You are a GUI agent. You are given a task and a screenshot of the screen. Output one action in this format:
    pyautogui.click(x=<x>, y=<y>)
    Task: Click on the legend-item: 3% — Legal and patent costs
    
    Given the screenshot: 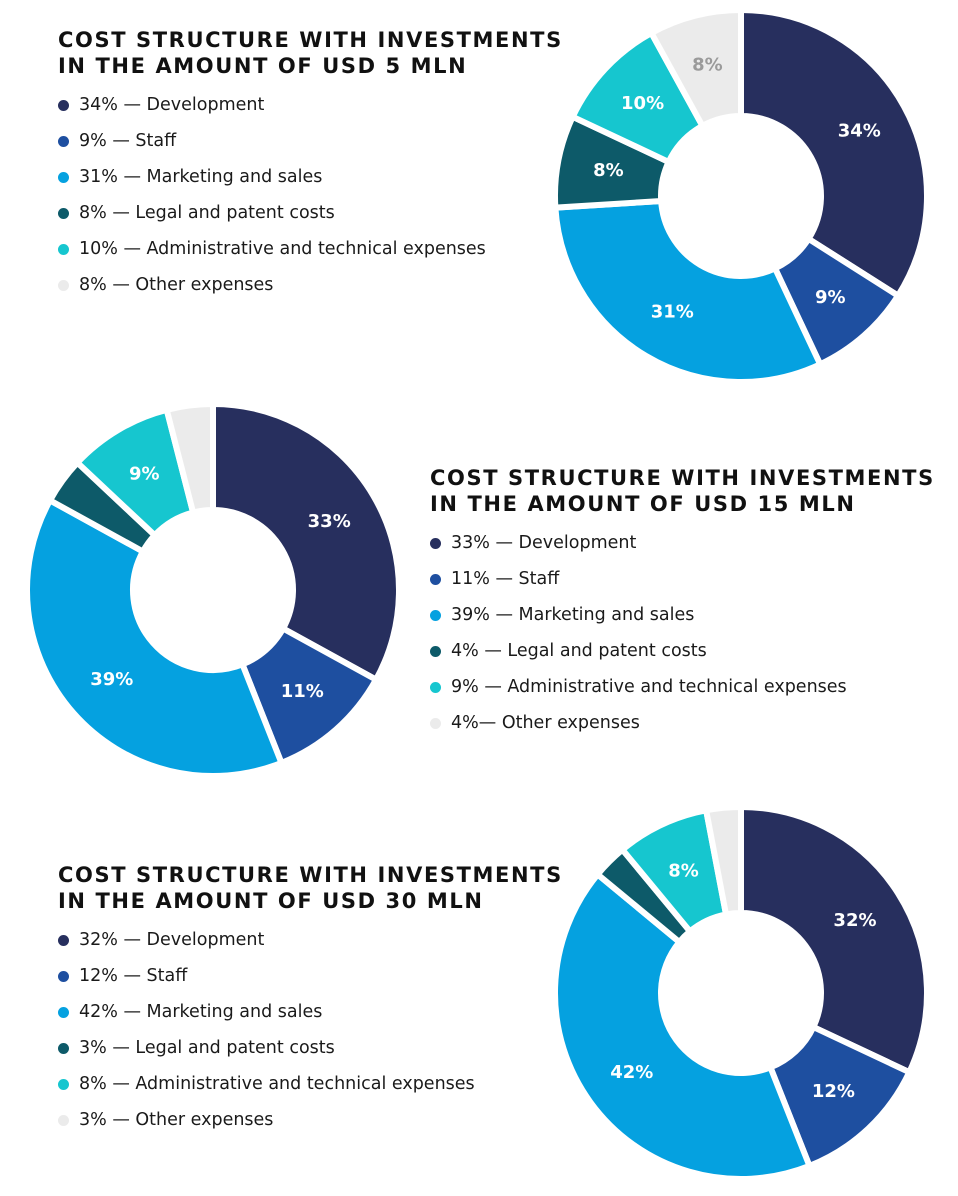 What is the action you would take?
    pyautogui.click(x=310, y=1048)
    